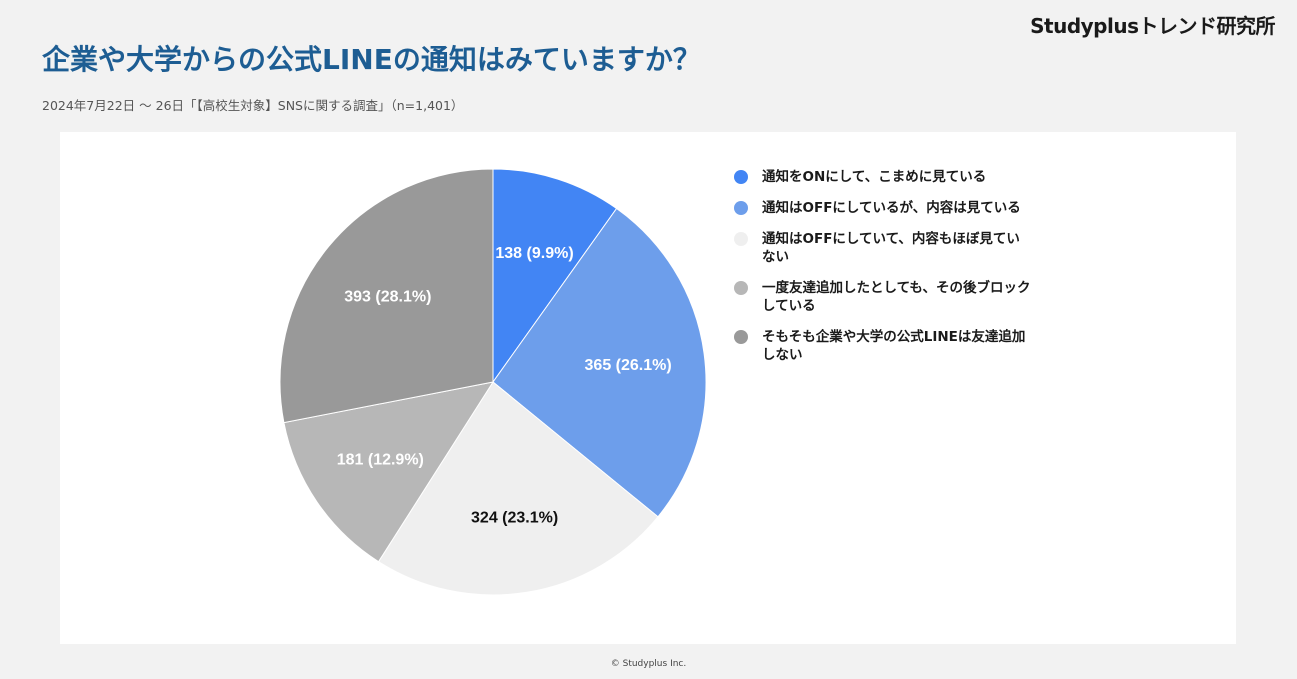  I want to click on legend-item-1: 通知はOFFにしているが、内容は見ている, so click(882, 208).